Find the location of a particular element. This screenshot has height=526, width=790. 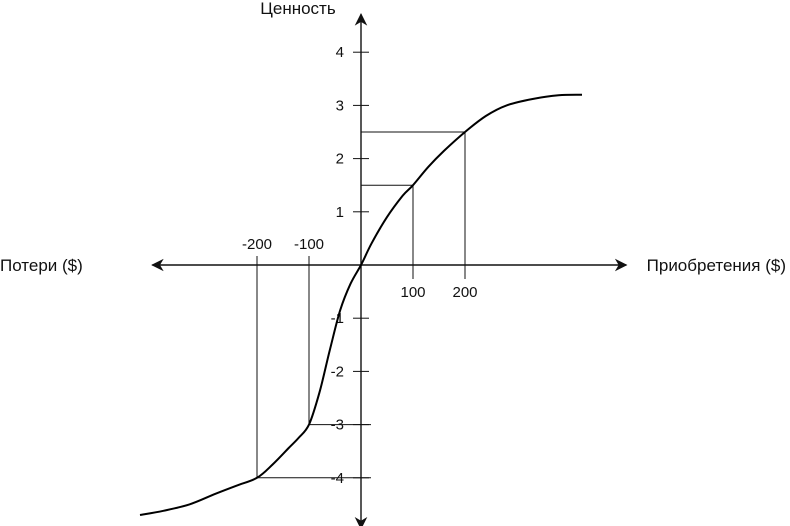

x-axis-label-gains: Приобретения ($) is located at coordinates (716, 265).